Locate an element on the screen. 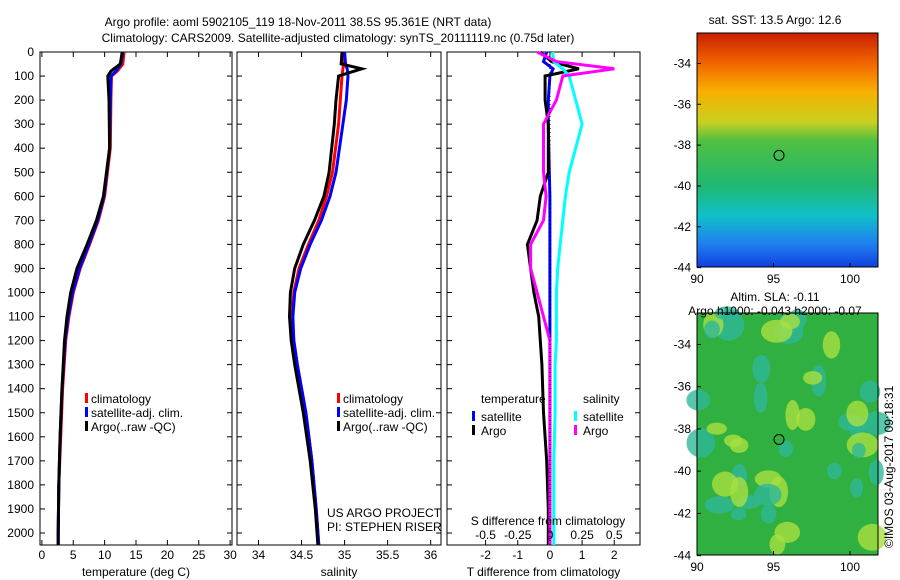 The image size is (900, 580). s-tick-label: 0.25 is located at coordinates (582, 535).